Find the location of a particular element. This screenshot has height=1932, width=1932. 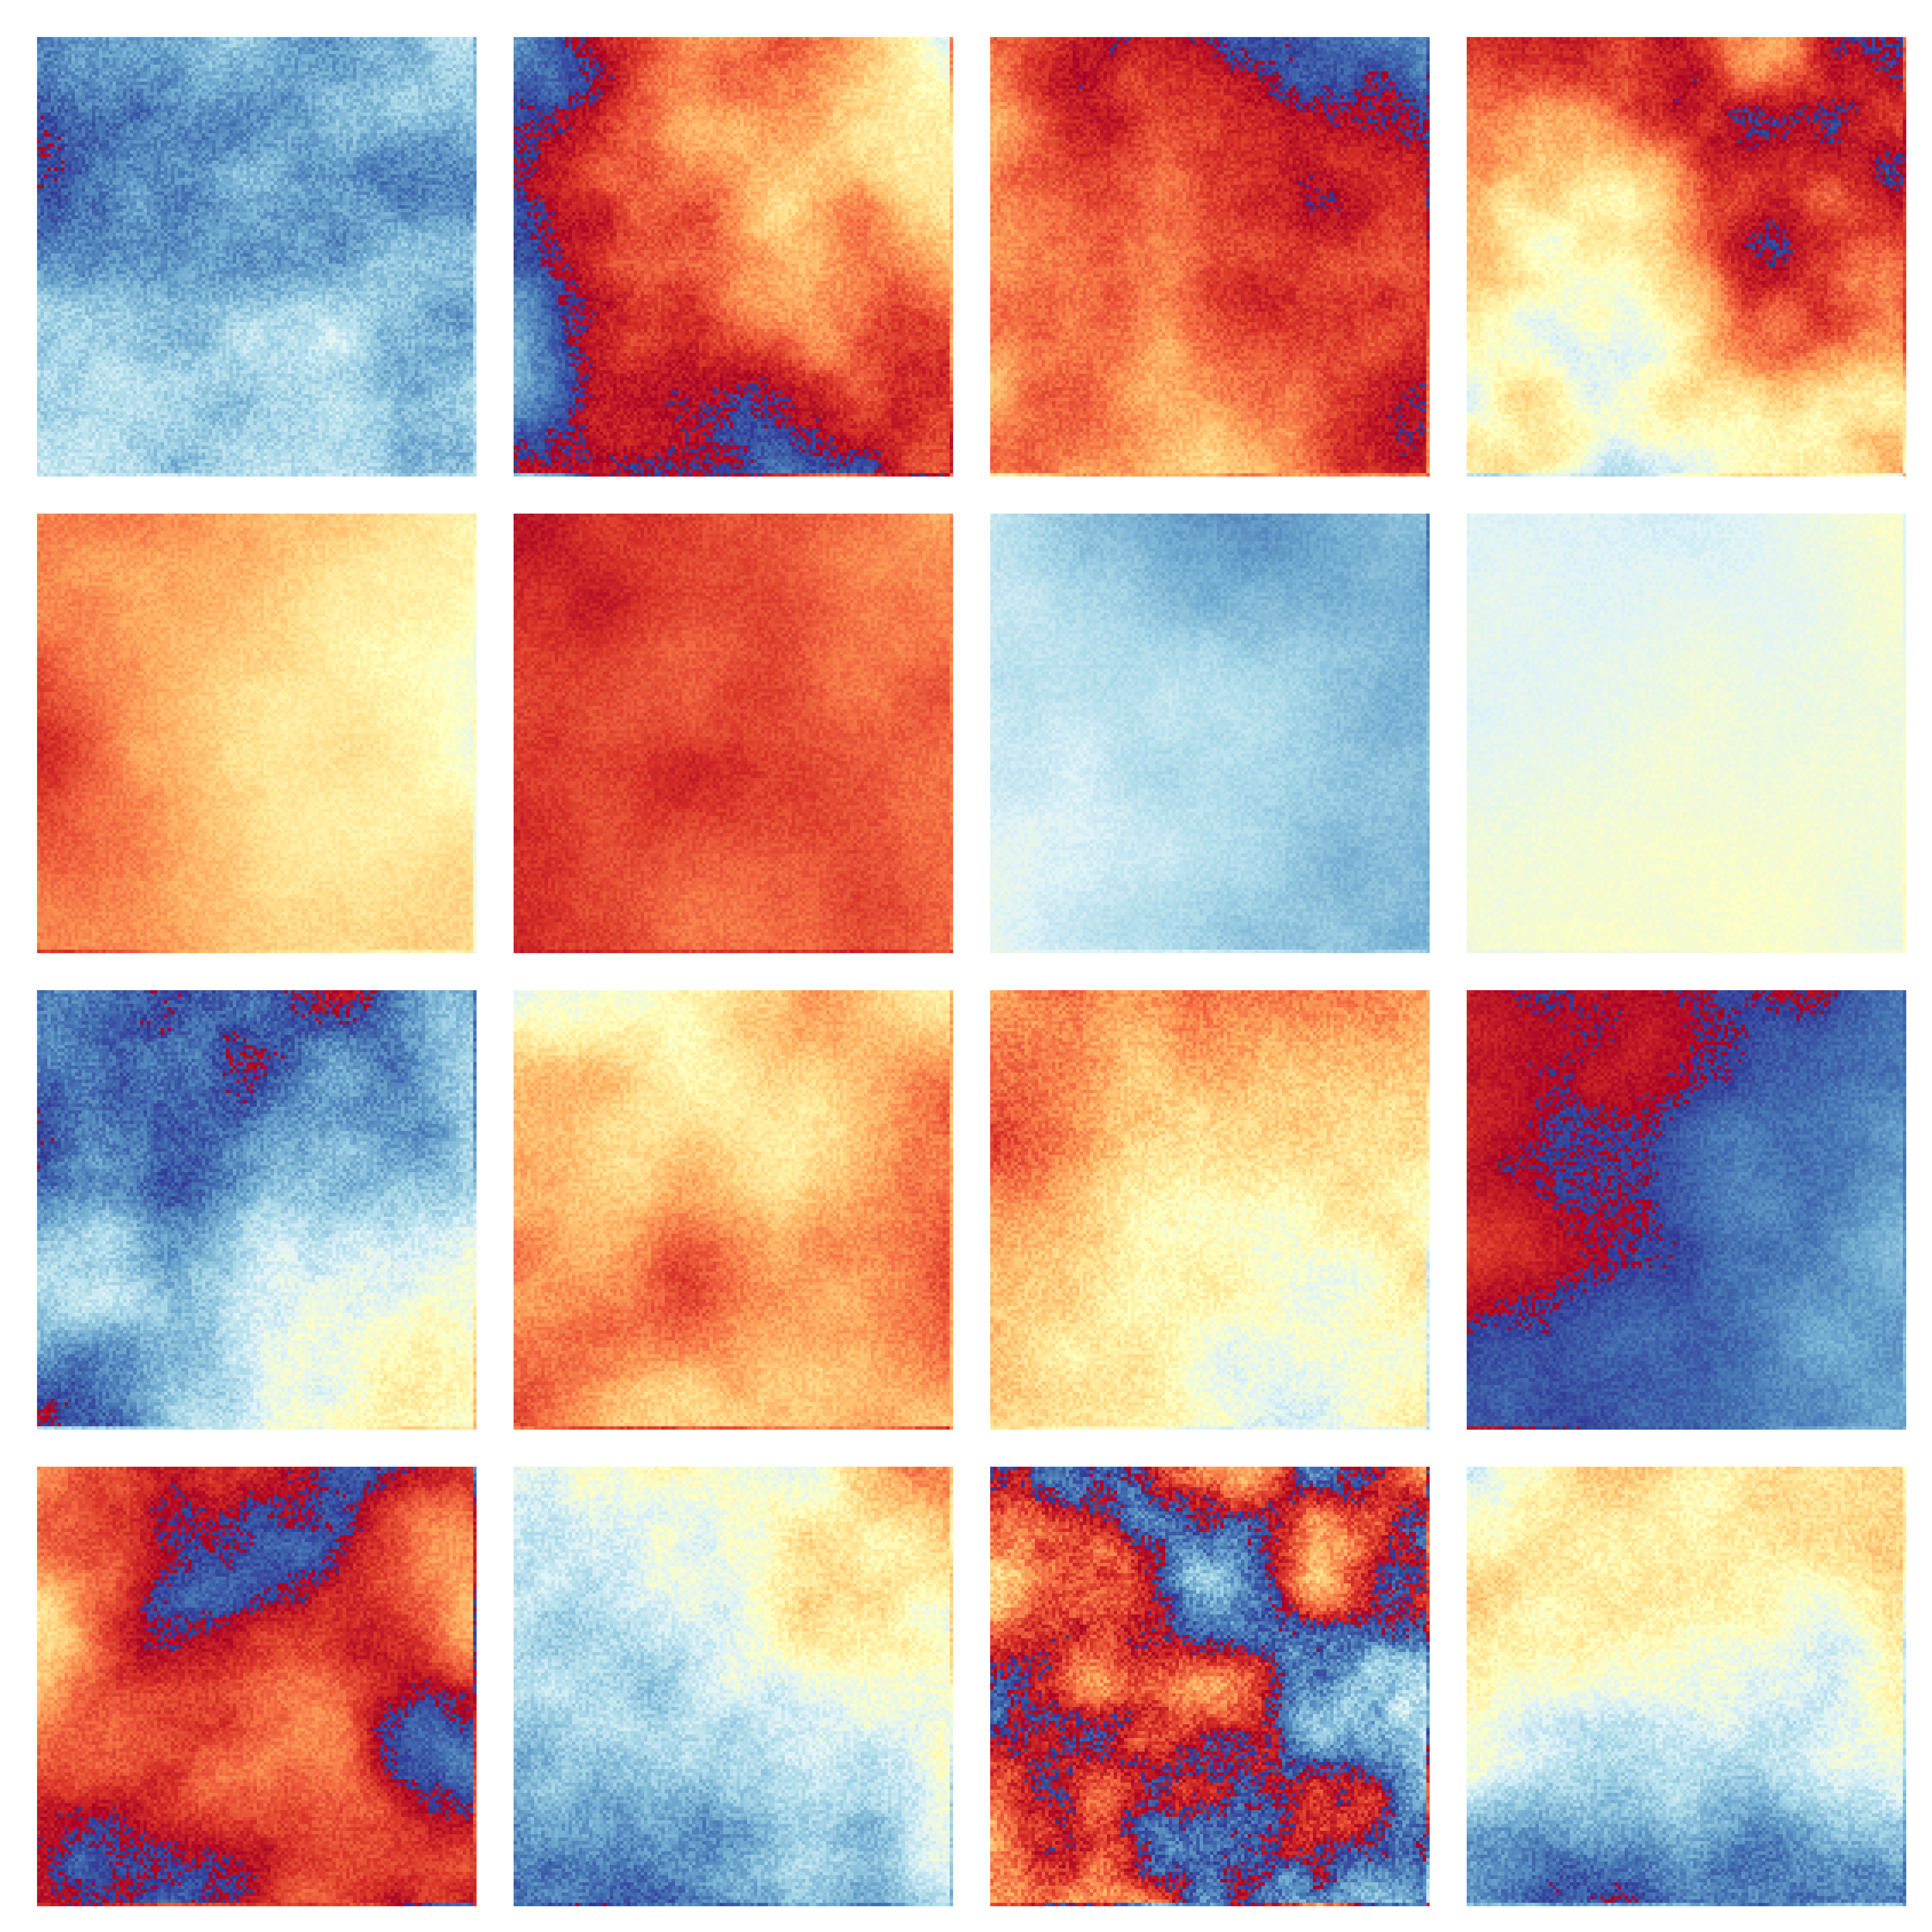

heatmap-panel-r4-c1 is located at coordinates (257, 1687).